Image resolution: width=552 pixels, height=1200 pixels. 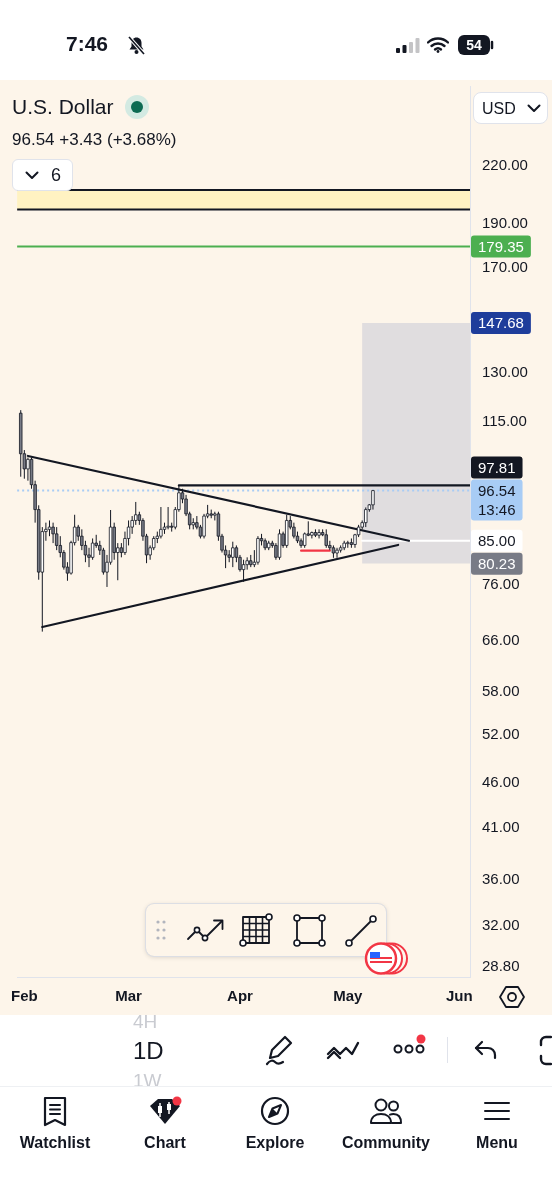 What do you see at coordinates (474, 45) in the screenshot?
I see `text: 54` at bounding box center [474, 45].